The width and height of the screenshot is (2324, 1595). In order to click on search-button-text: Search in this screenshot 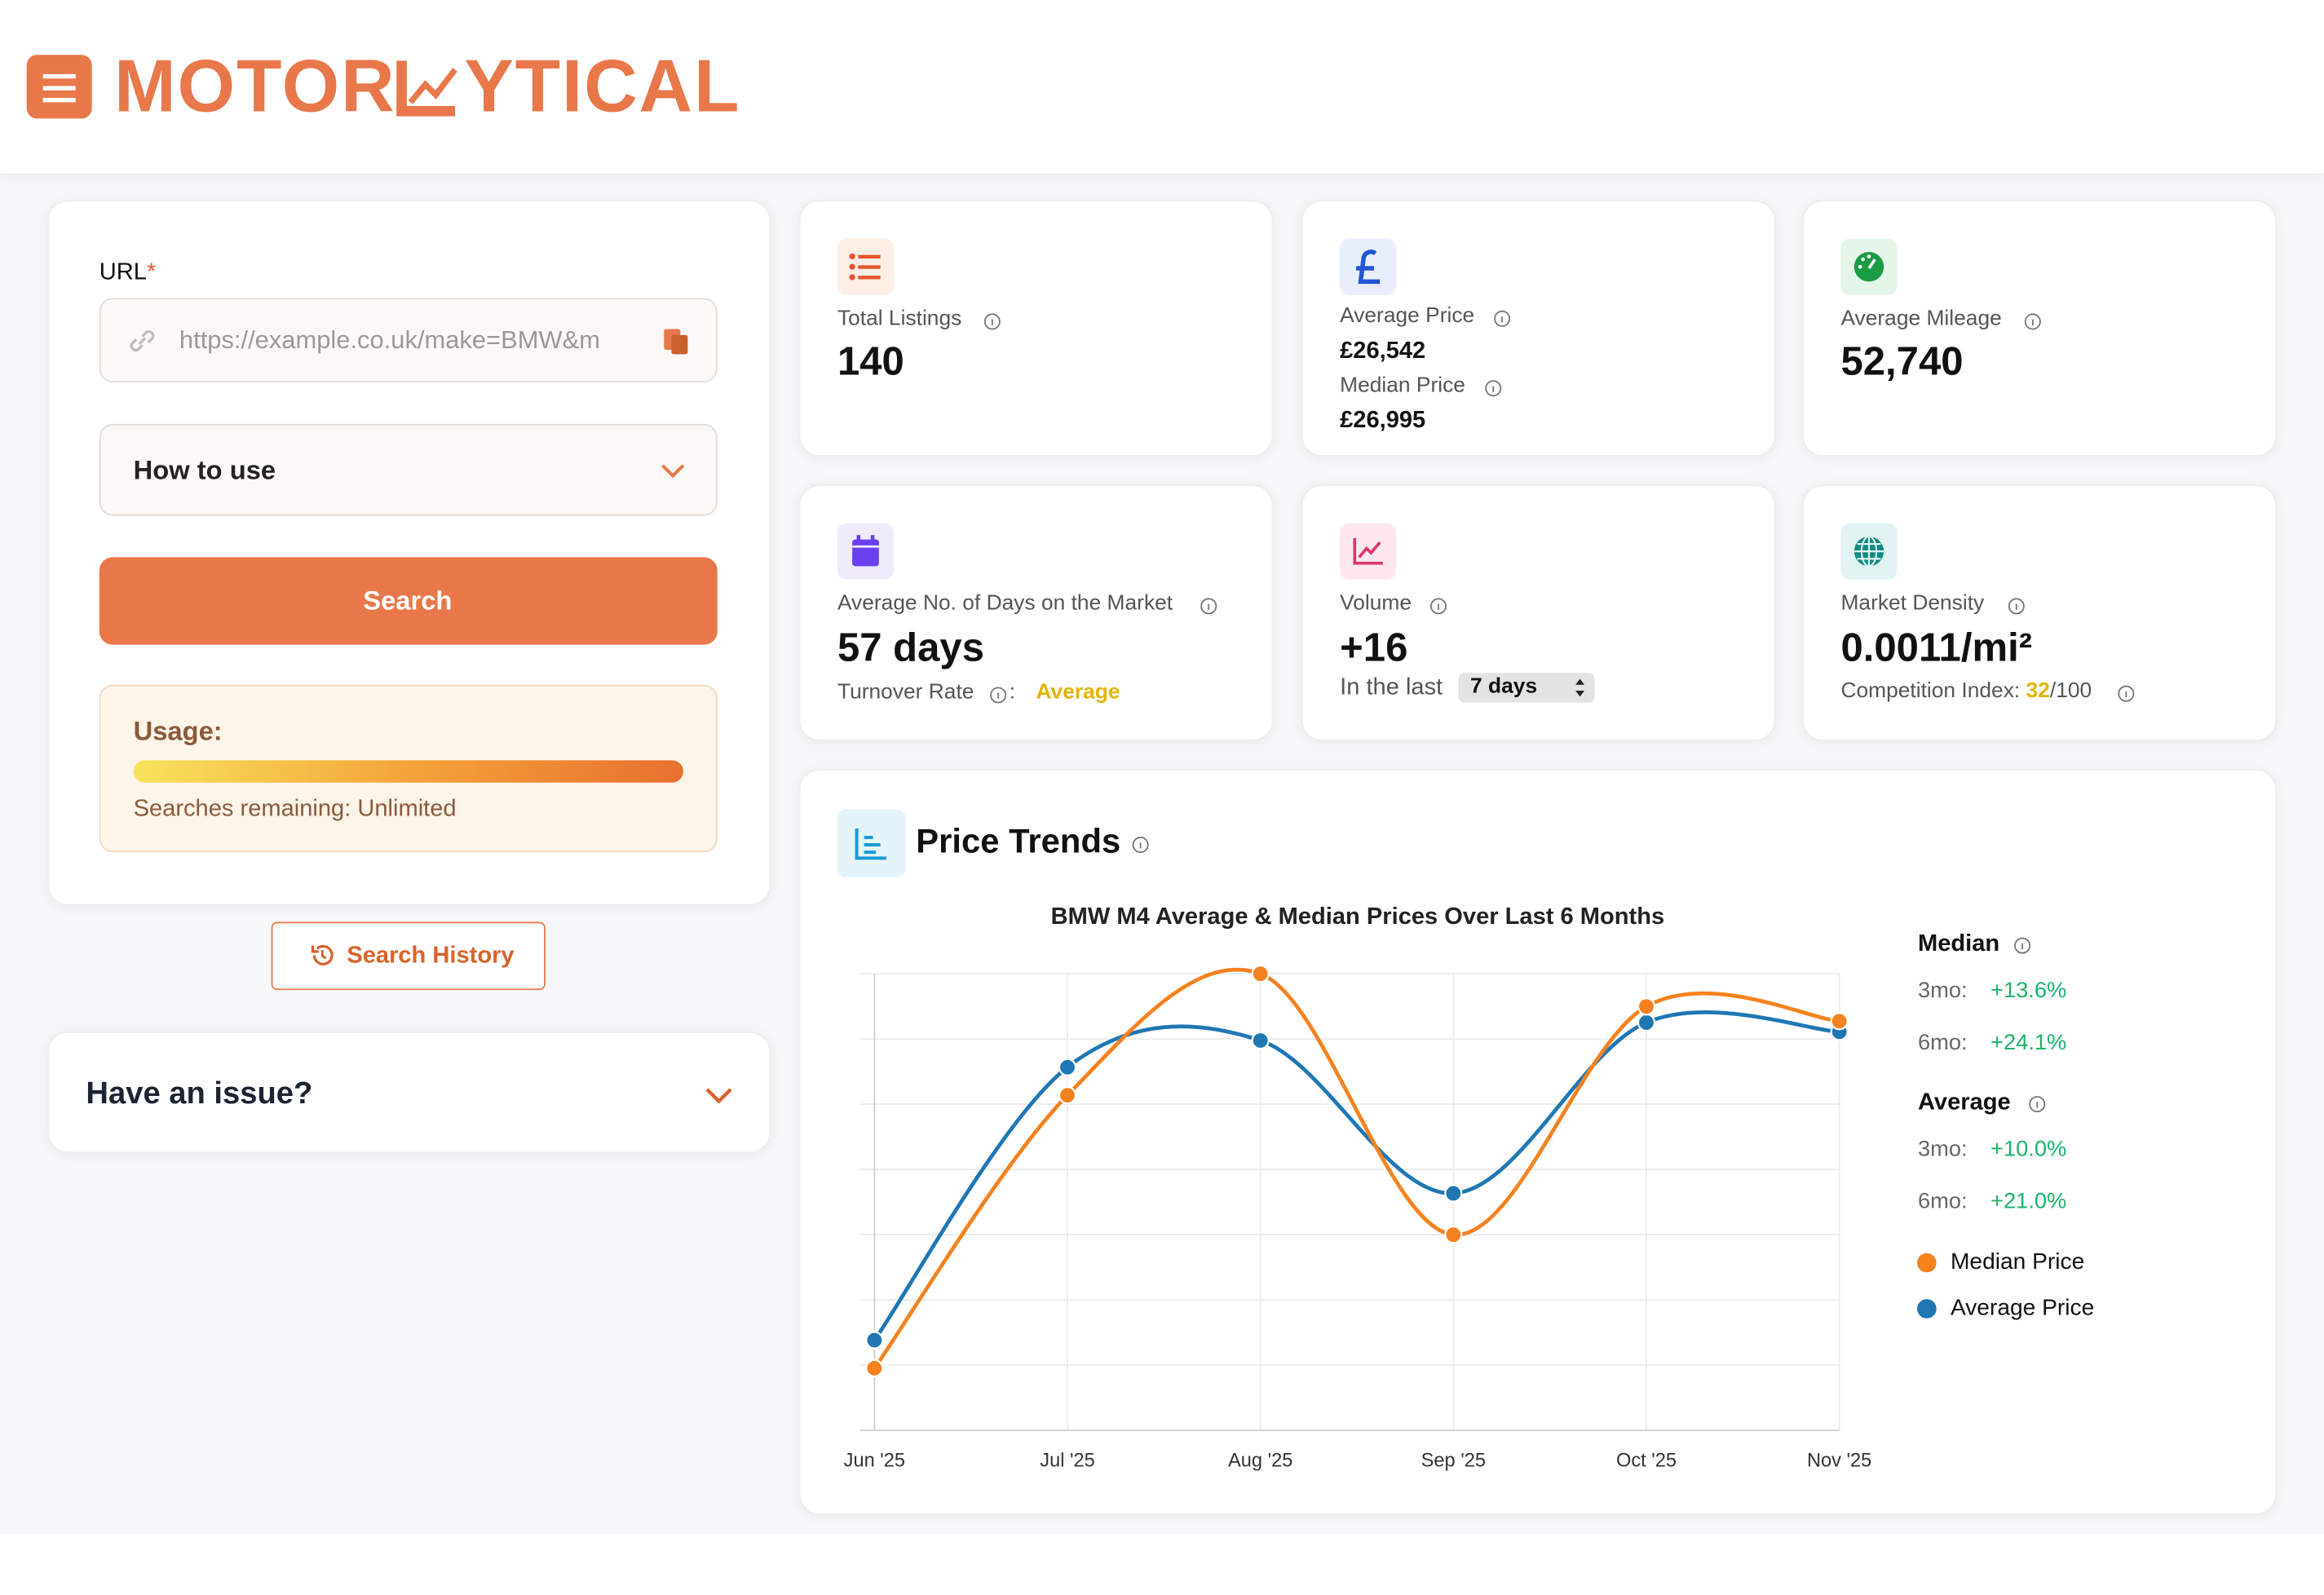, I will do `click(408, 601)`.